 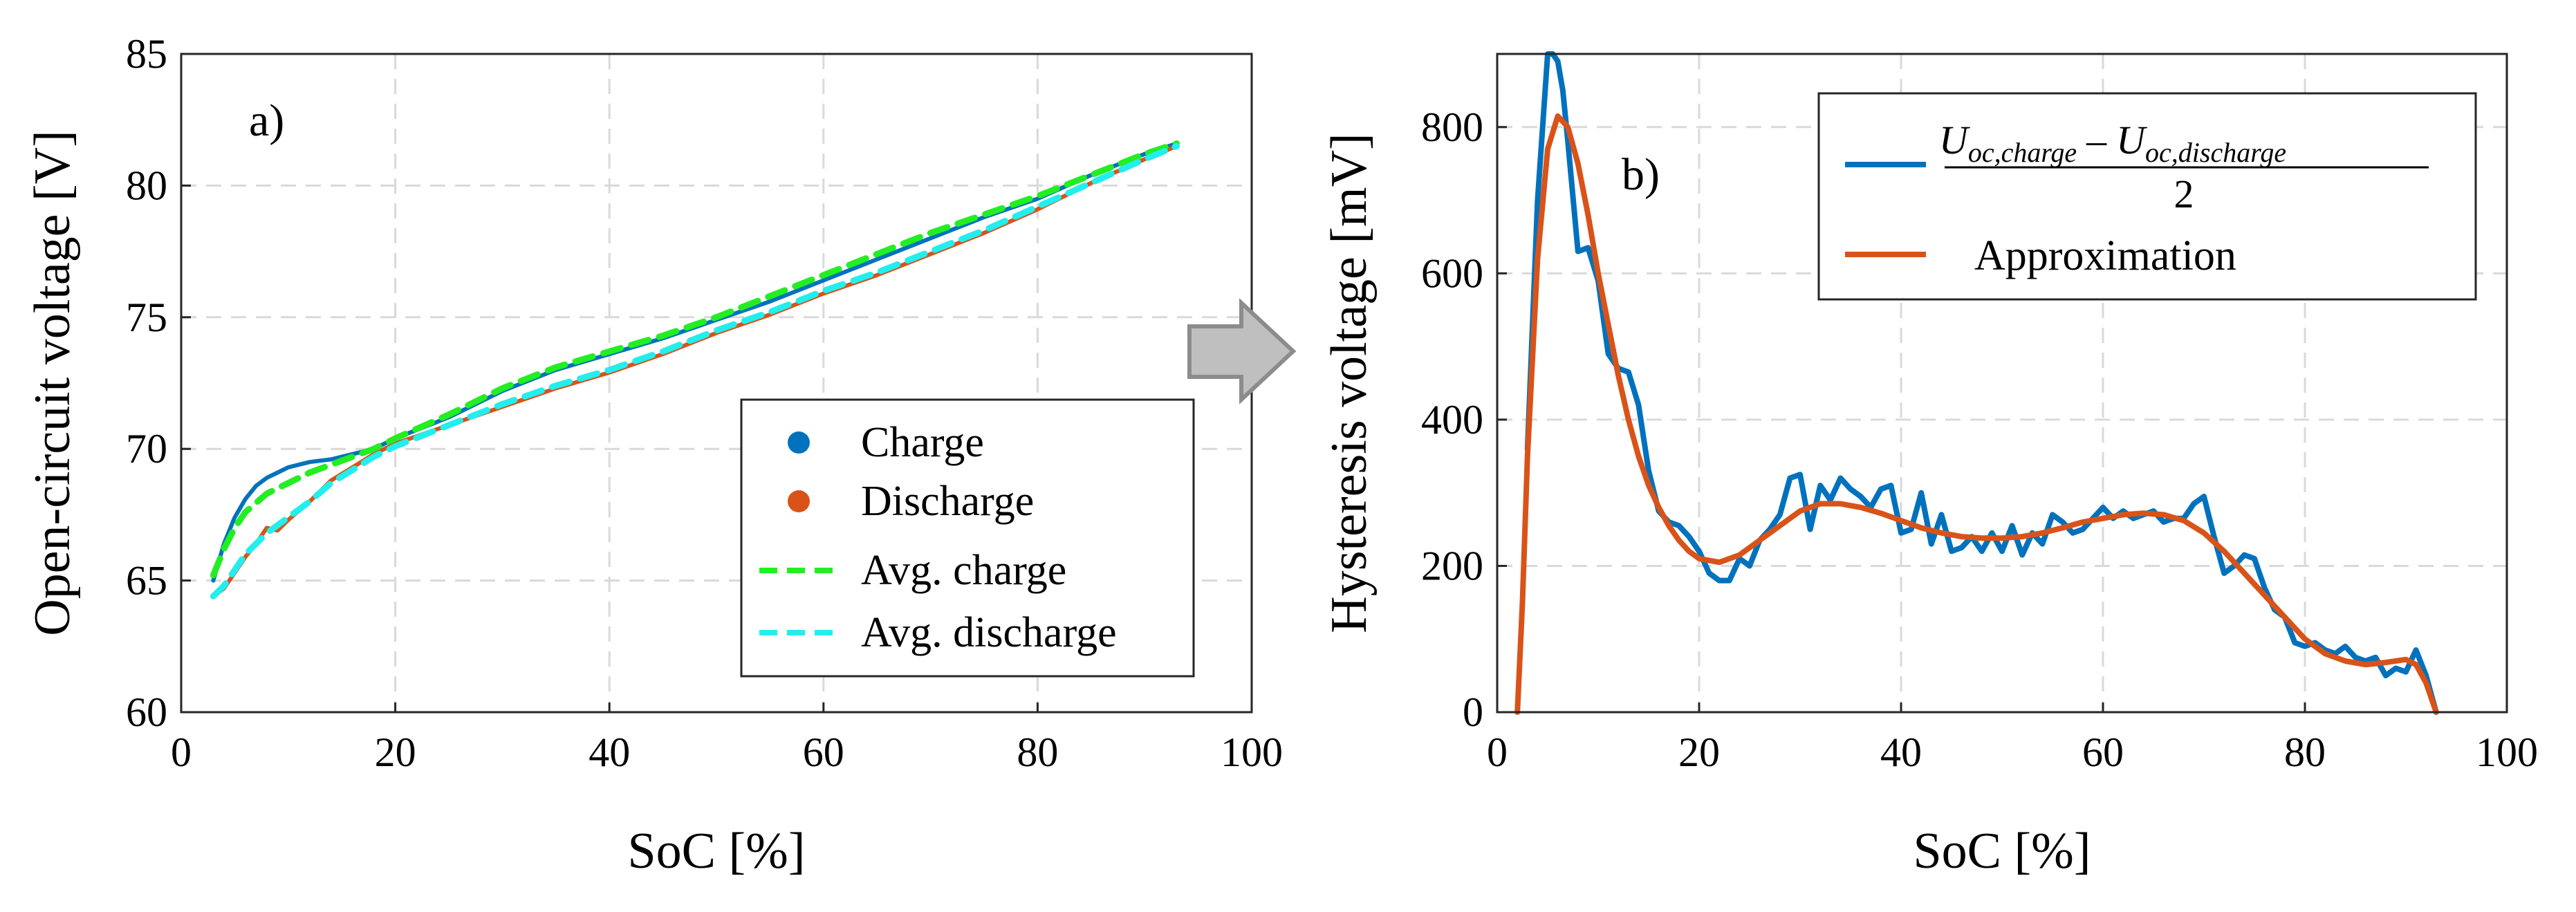 I want to click on panel-a-x-axis-title: SoC [%], so click(x=717, y=851).